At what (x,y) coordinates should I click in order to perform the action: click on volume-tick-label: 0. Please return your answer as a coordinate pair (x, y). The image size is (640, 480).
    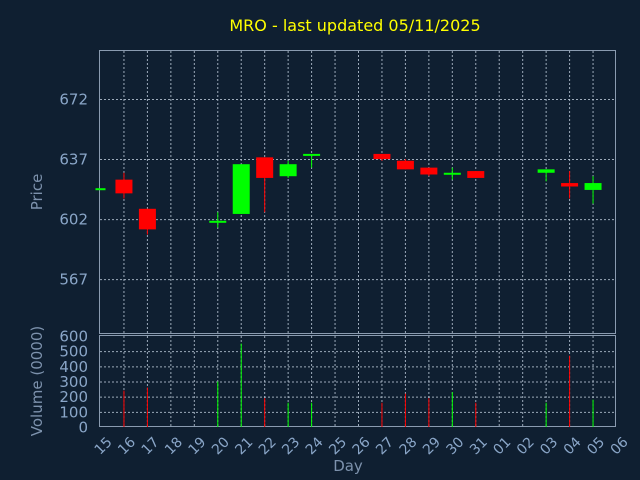
    Looking at the image, I should click on (83, 428).